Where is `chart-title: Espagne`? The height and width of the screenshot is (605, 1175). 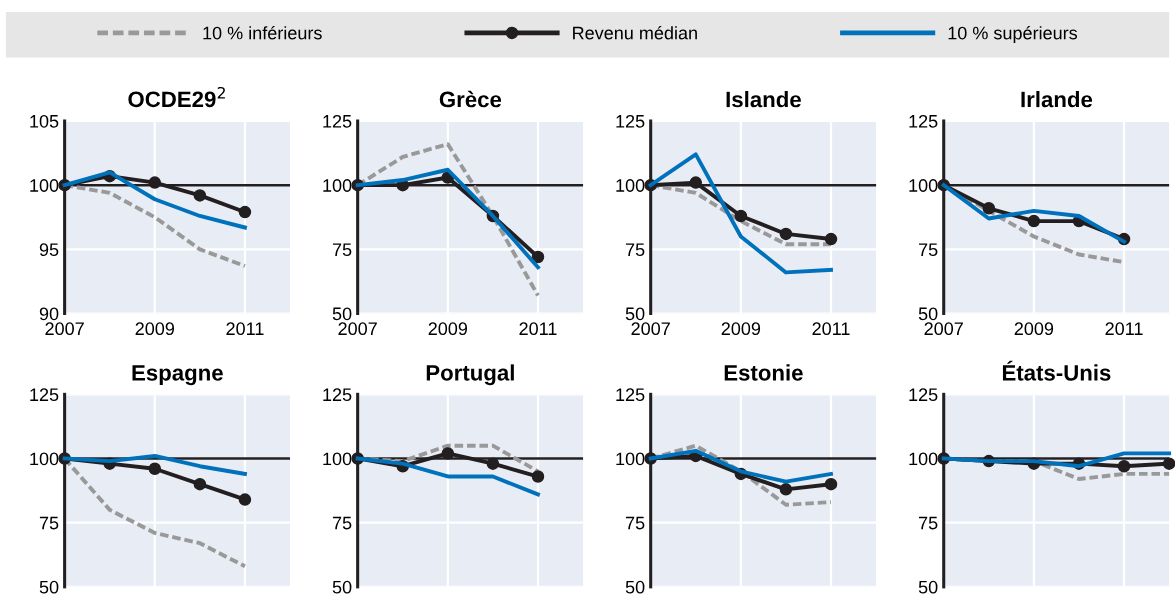 chart-title: Espagne is located at coordinates (177, 375).